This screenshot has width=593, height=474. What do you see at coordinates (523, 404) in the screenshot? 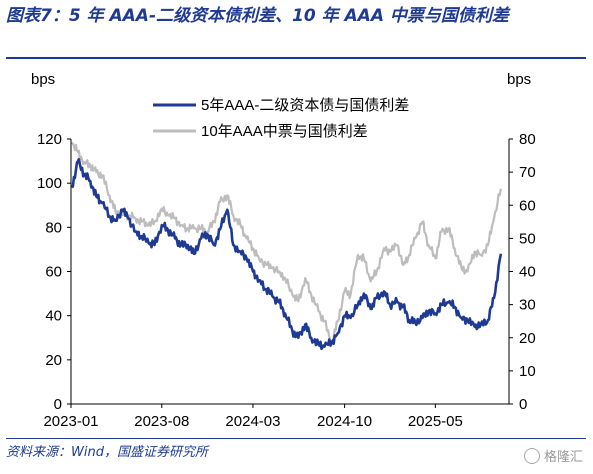
I see `right-tick-label: 0` at bounding box center [523, 404].